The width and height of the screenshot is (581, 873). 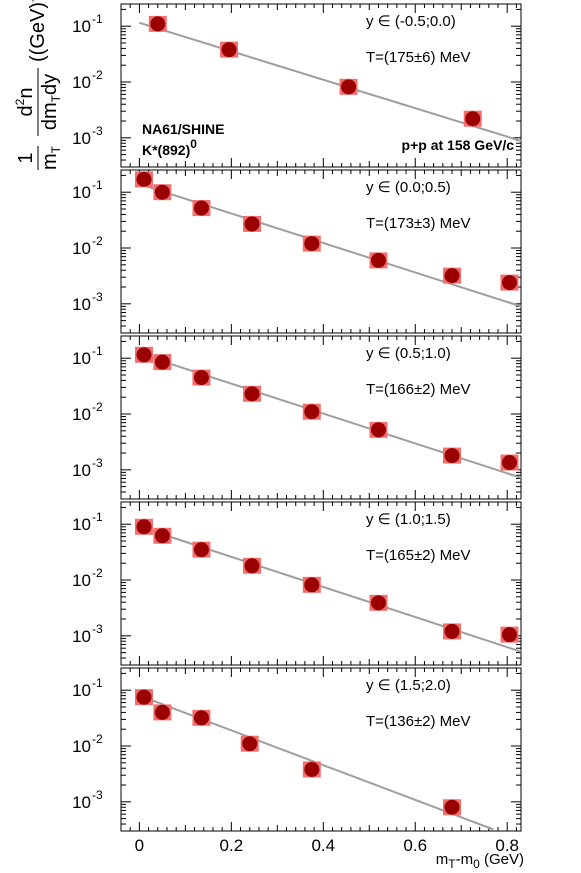 I want to click on y-axis-title: 1 mT d2n dmTdy ((GeV)-2), so click(x=38, y=85).